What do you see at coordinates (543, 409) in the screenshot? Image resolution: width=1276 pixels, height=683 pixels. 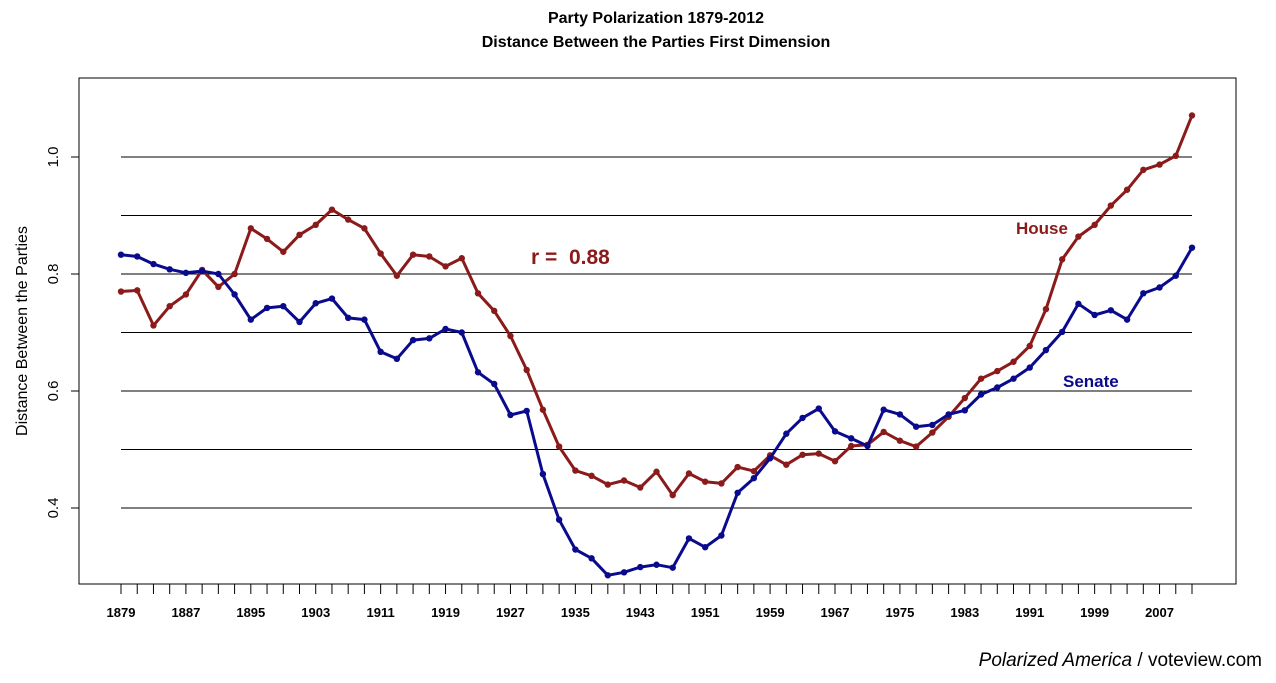 I see `house-point-1931` at bounding box center [543, 409].